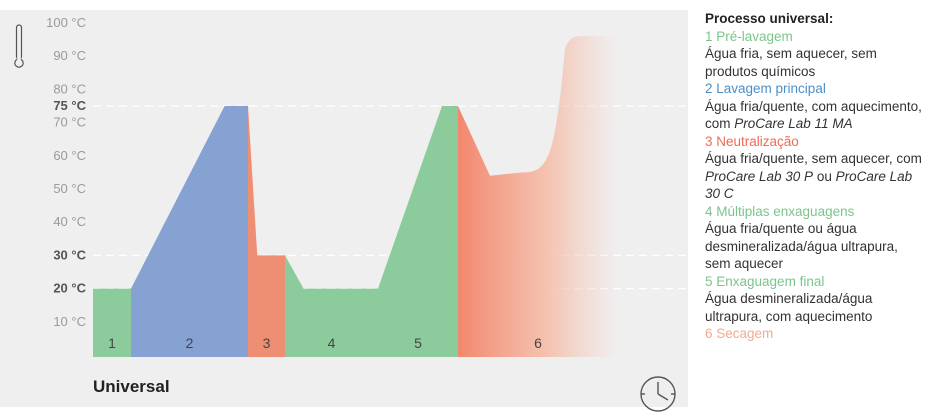 The width and height of the screenshot is (925, 414). What do you see at coordinates (69, 254) in the screenshot?
I see `y-tick-30: 30 °C` at bounding box center [69, 254].